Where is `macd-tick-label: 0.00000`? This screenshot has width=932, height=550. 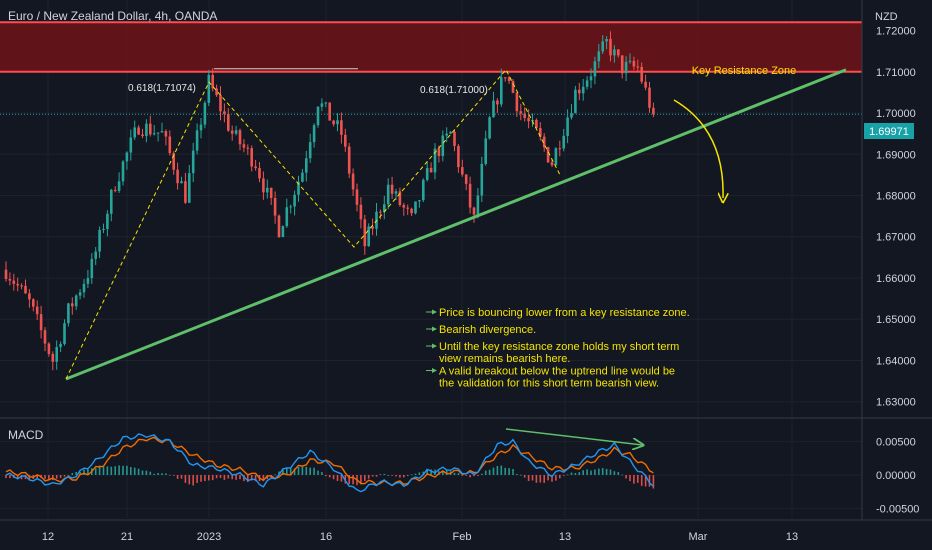
macd-tick-label: 0.00000 is located at coordinates (896, 476).